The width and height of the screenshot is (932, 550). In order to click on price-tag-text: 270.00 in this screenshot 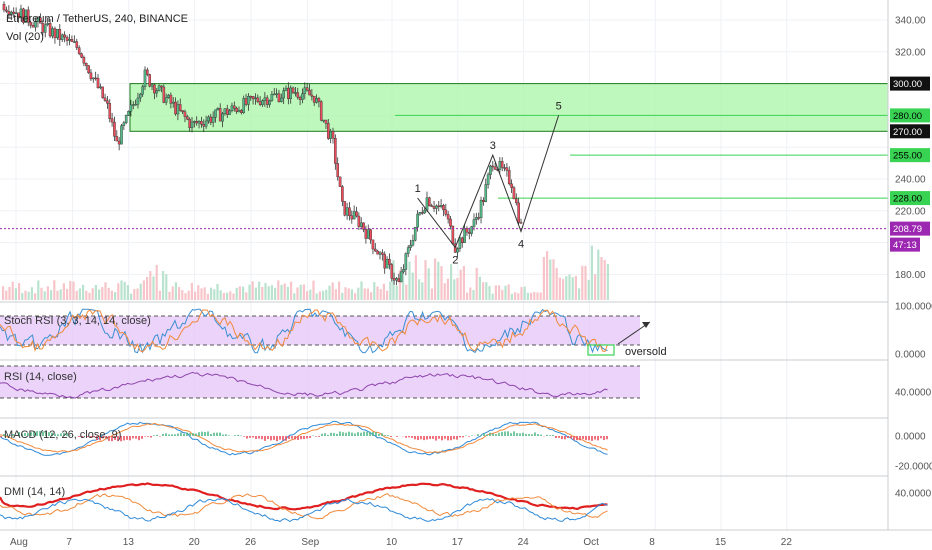, I will do `click(907, 132)`.